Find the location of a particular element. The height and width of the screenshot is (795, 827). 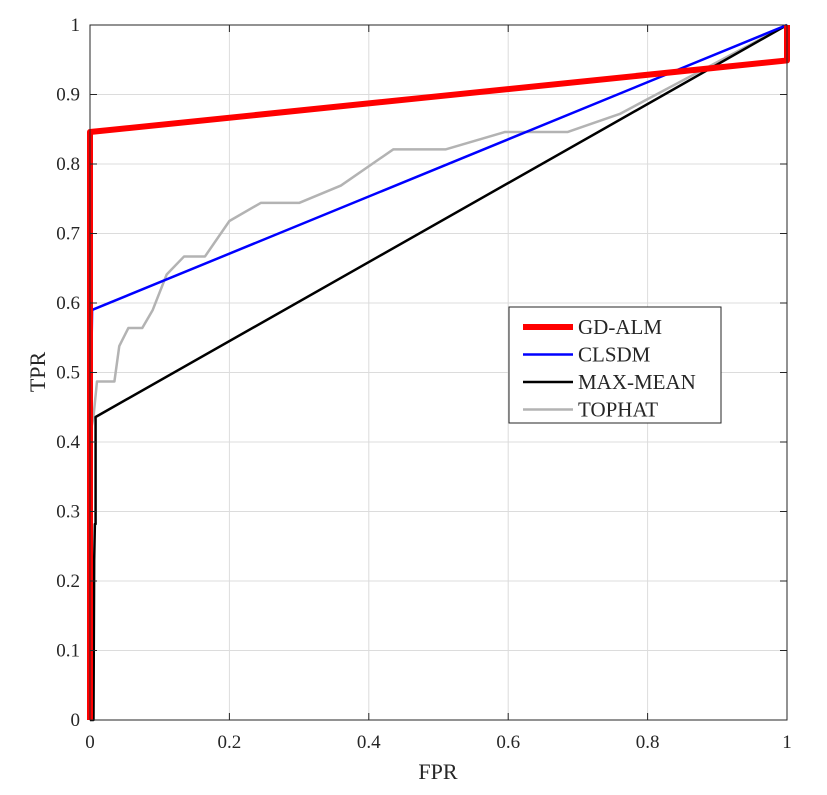

y-tick-label: 0.5 is located at coordinates (68, 373).